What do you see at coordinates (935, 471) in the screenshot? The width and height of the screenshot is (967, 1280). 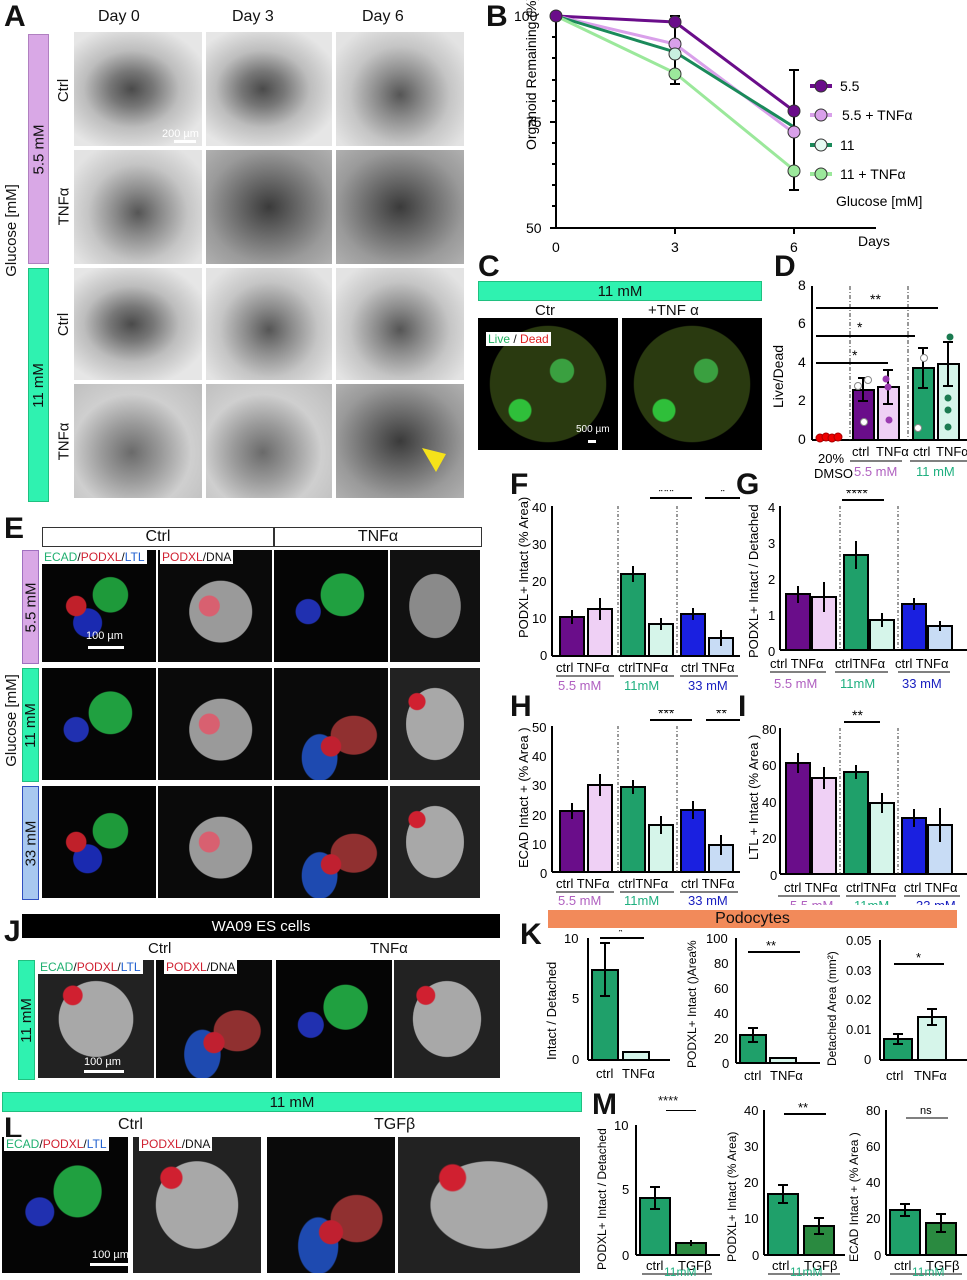 I see `svg-text: 11 mM` at bounding box center [935, 471].